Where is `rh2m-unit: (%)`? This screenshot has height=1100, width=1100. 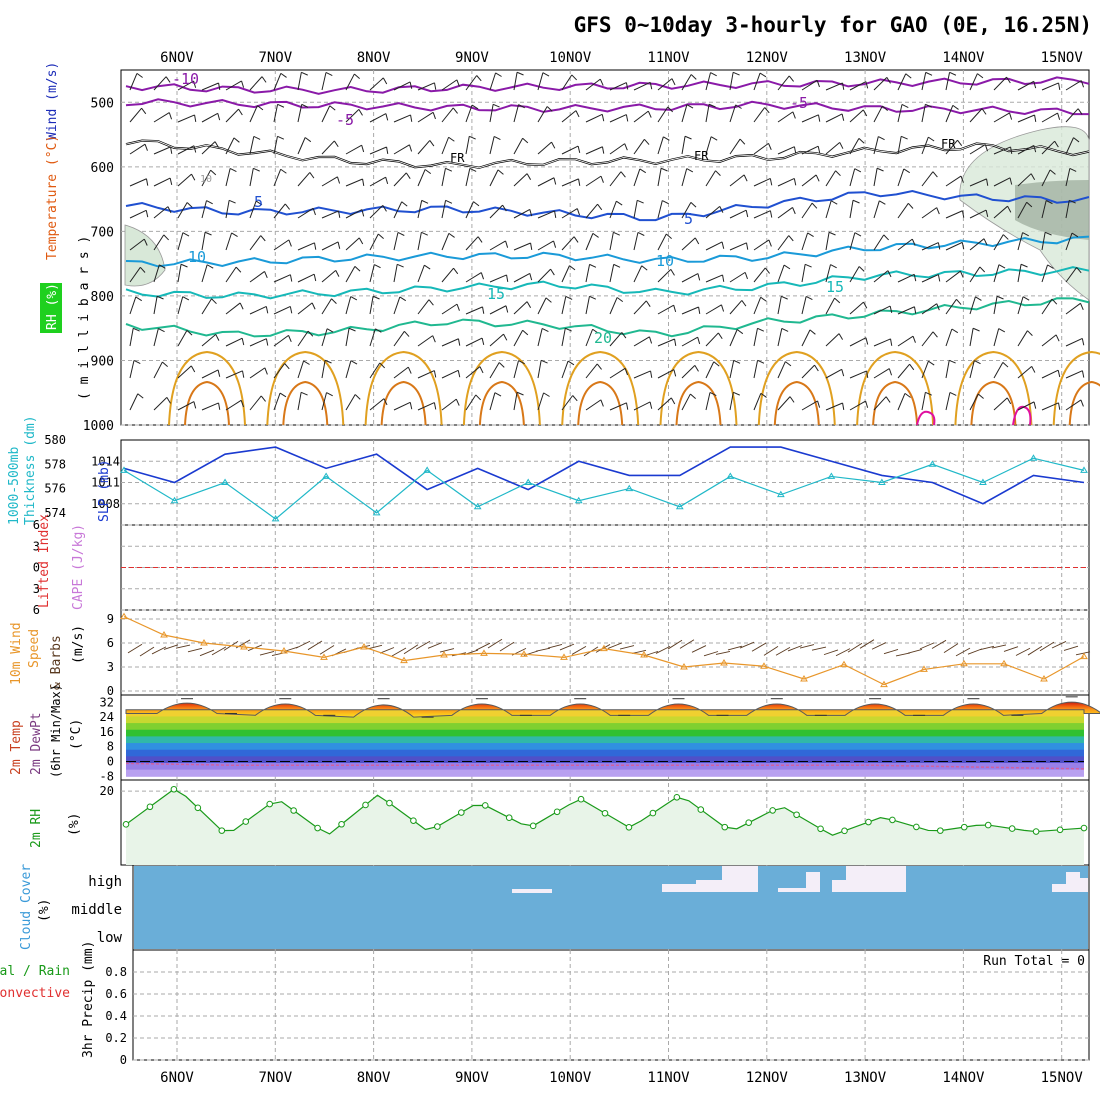
rh2m-unit: (%) is located at coordinates (74, 824).